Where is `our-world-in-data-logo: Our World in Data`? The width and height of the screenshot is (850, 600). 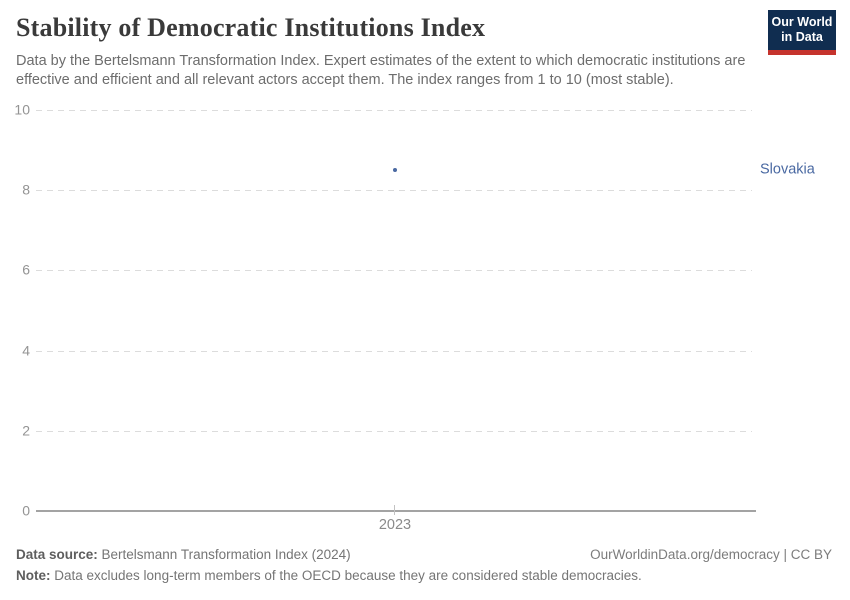 our-world-in-data-logo: Our World in Data is located at coordinates (802, 32).